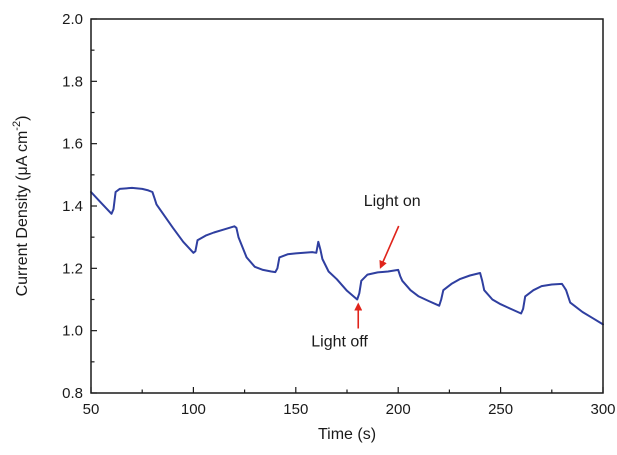 This screenshot has height=455, width=617. I want to click on y-axis-label-mu: μ, so click(22, 170).